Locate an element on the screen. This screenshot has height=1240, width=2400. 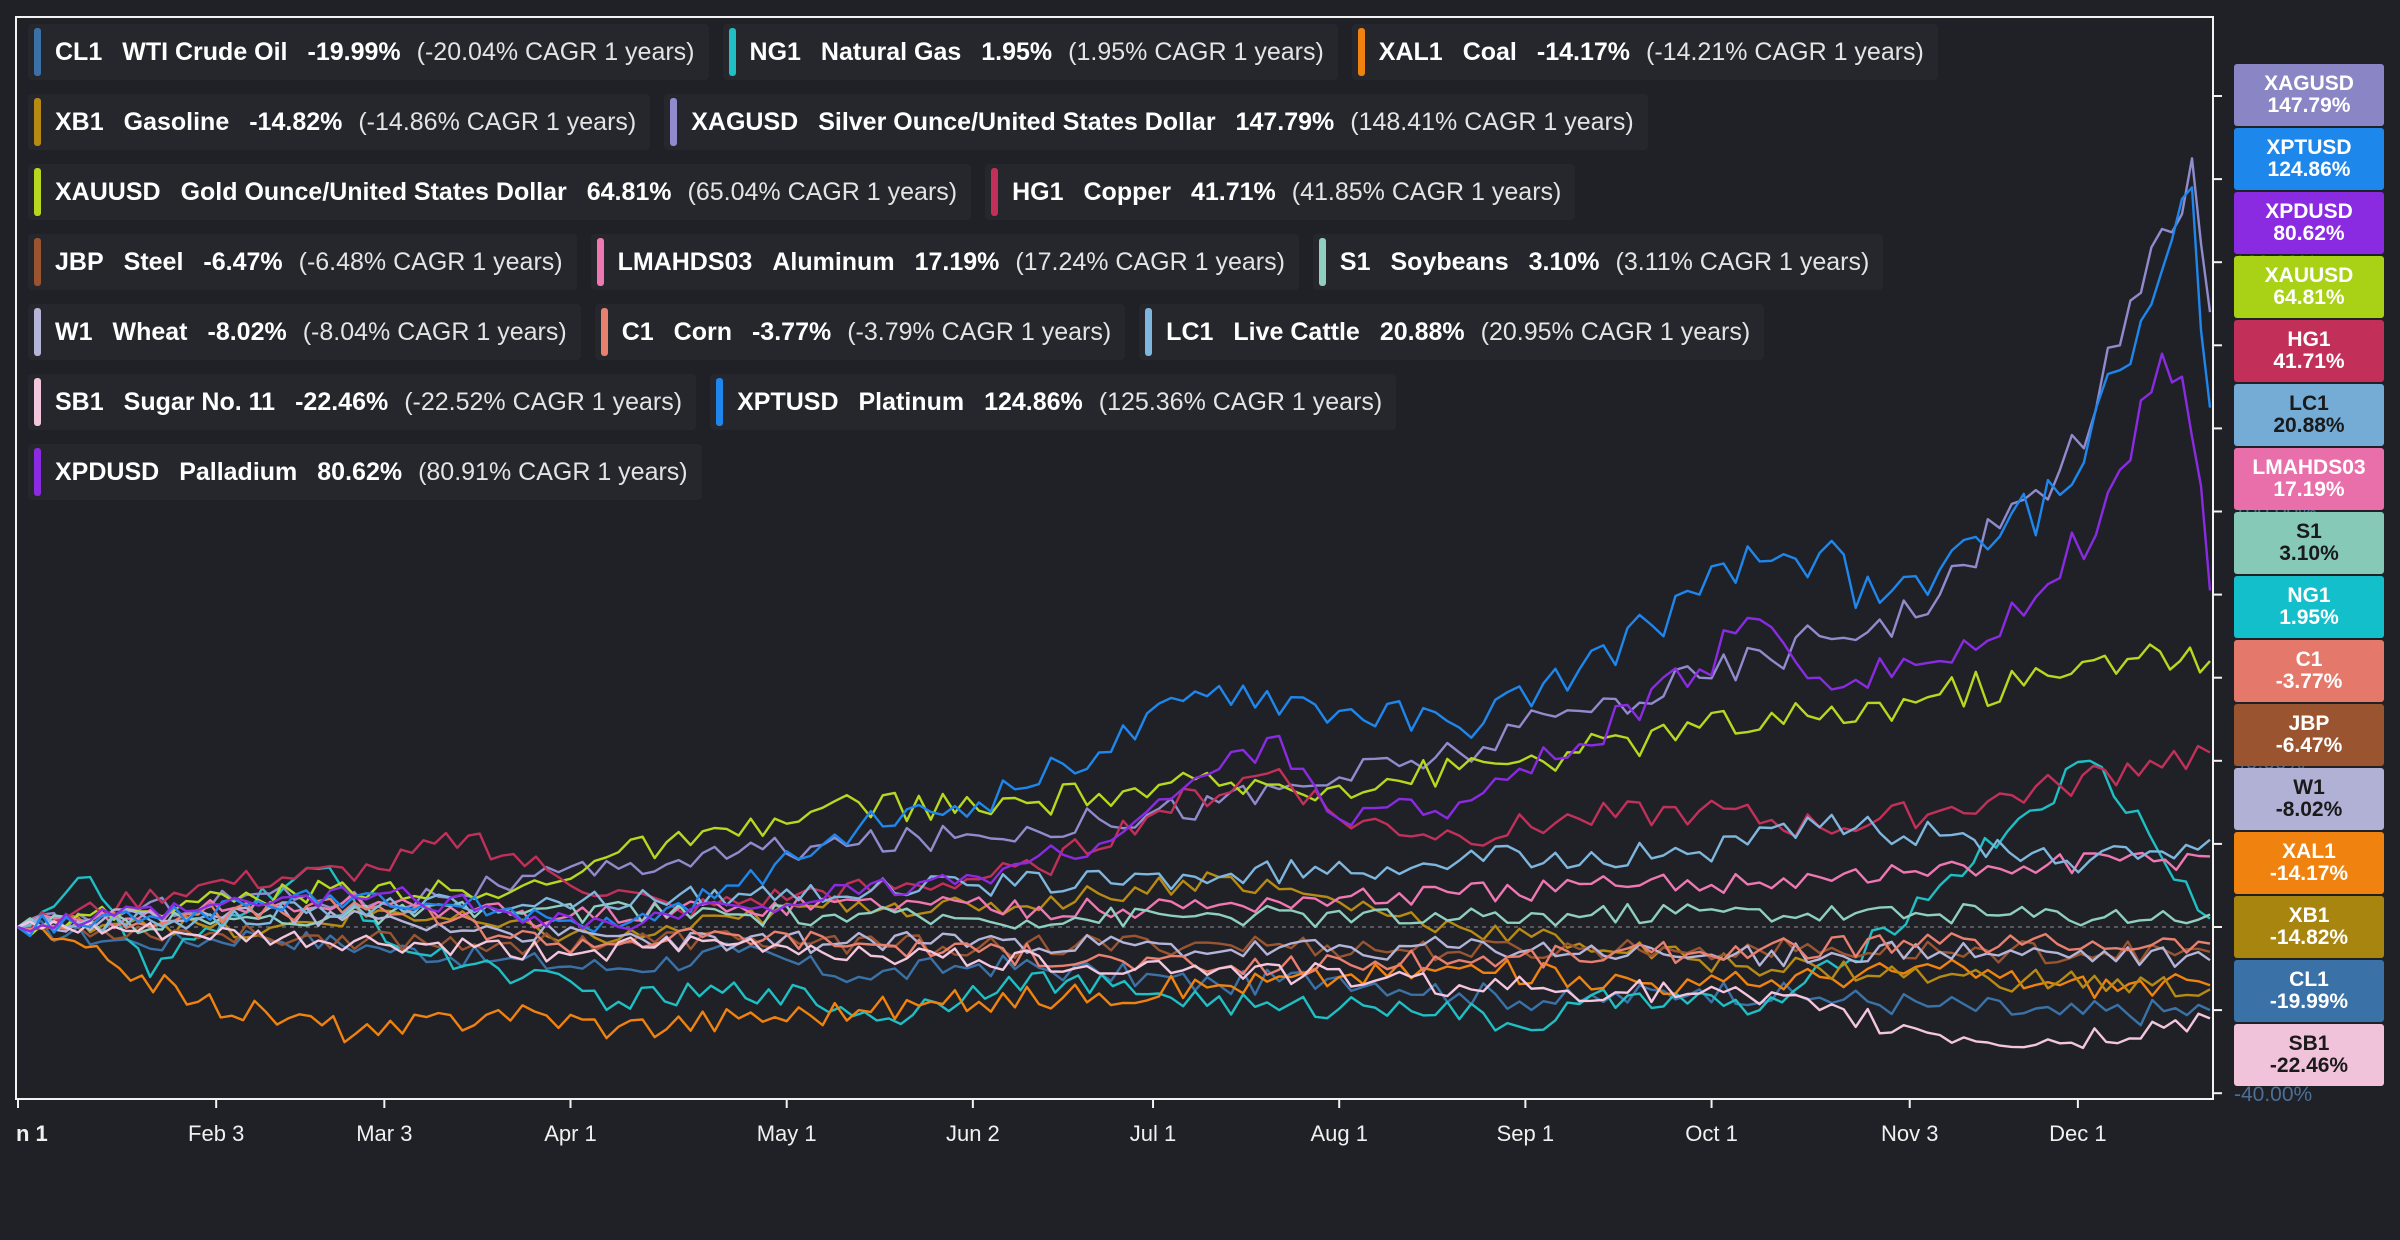
legend-name: Copper is located at coordinates (1127, 191).